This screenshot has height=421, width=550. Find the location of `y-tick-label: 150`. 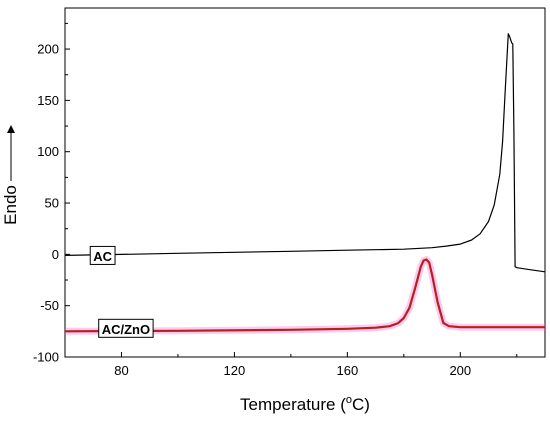

y-tick-label: 150 is located at coordinates (48, 100).